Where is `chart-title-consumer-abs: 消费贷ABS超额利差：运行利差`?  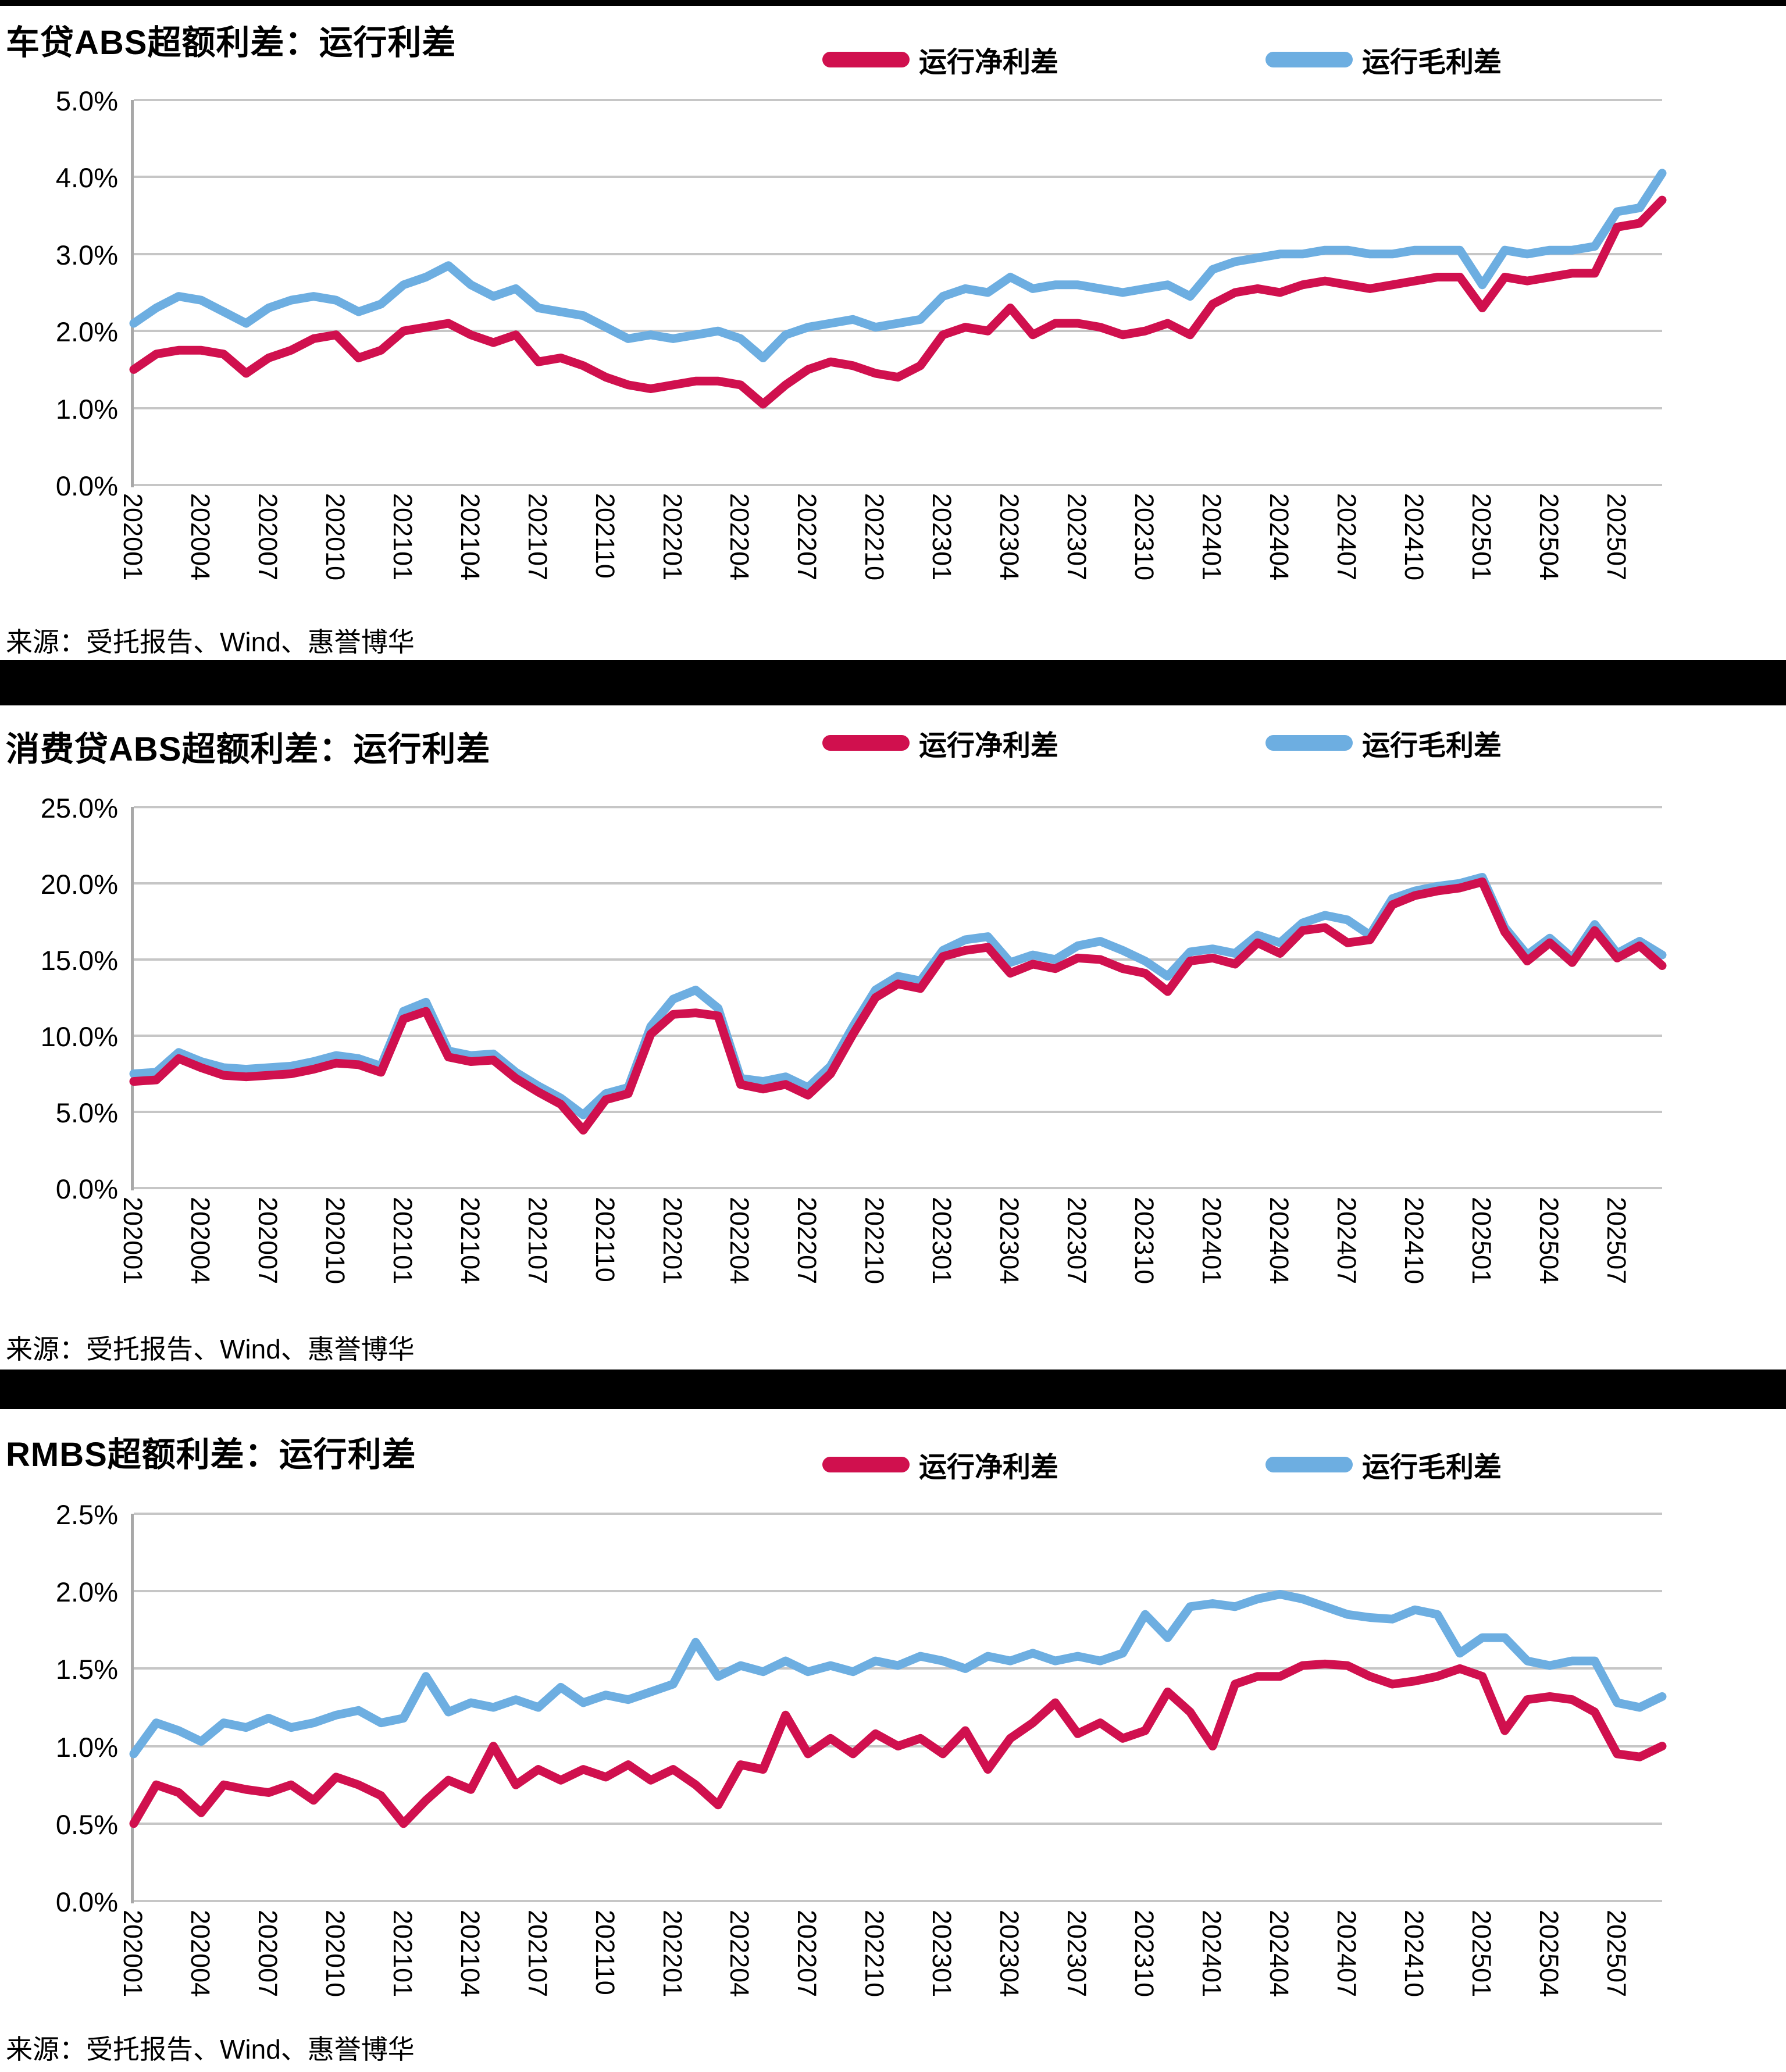
chart-title-consumer-abs: 消费贷ABS超额利差：运行利差 is located at coordinates (248, 749).